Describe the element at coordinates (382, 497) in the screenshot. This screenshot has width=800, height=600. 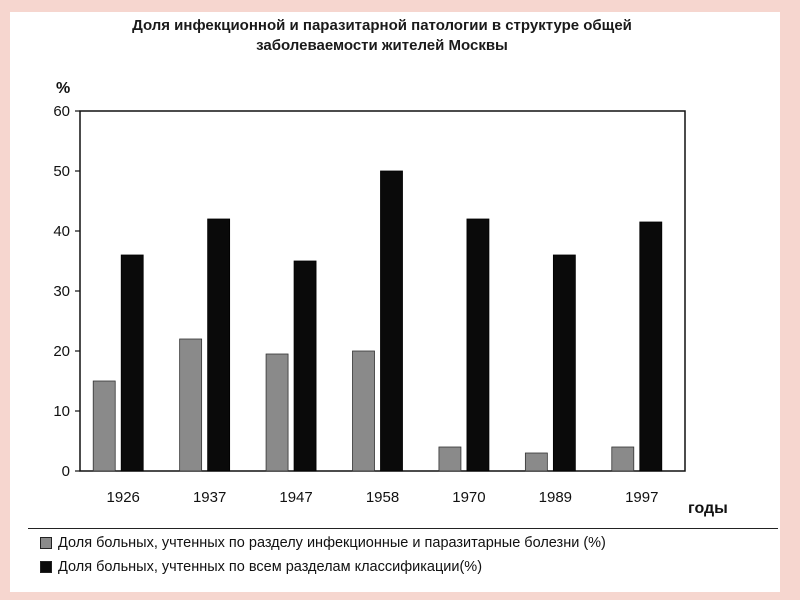
I see `x-tick-label: 1958` at that location.